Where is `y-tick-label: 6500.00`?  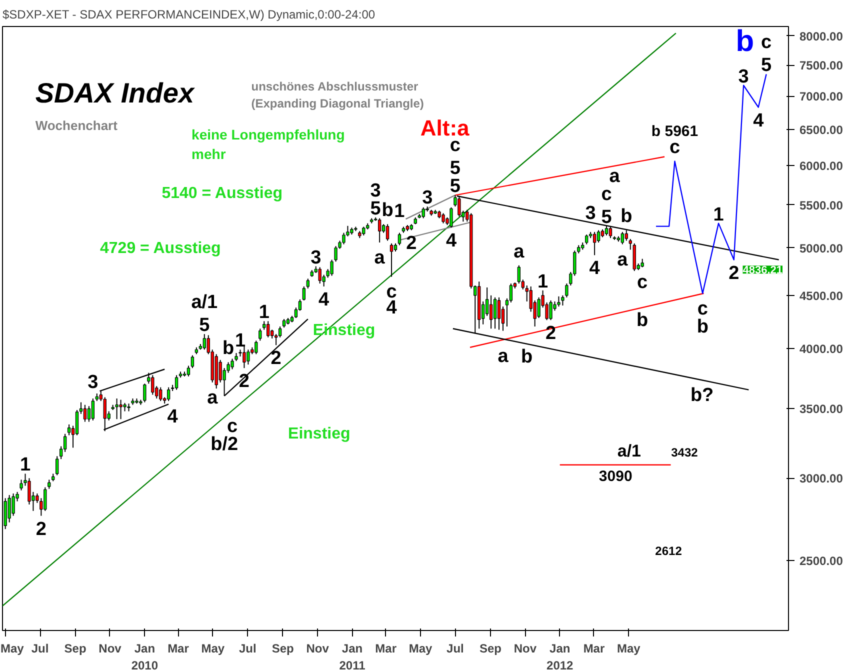
y-tick-label: 6500.00 is located at coordinates (822, 130).